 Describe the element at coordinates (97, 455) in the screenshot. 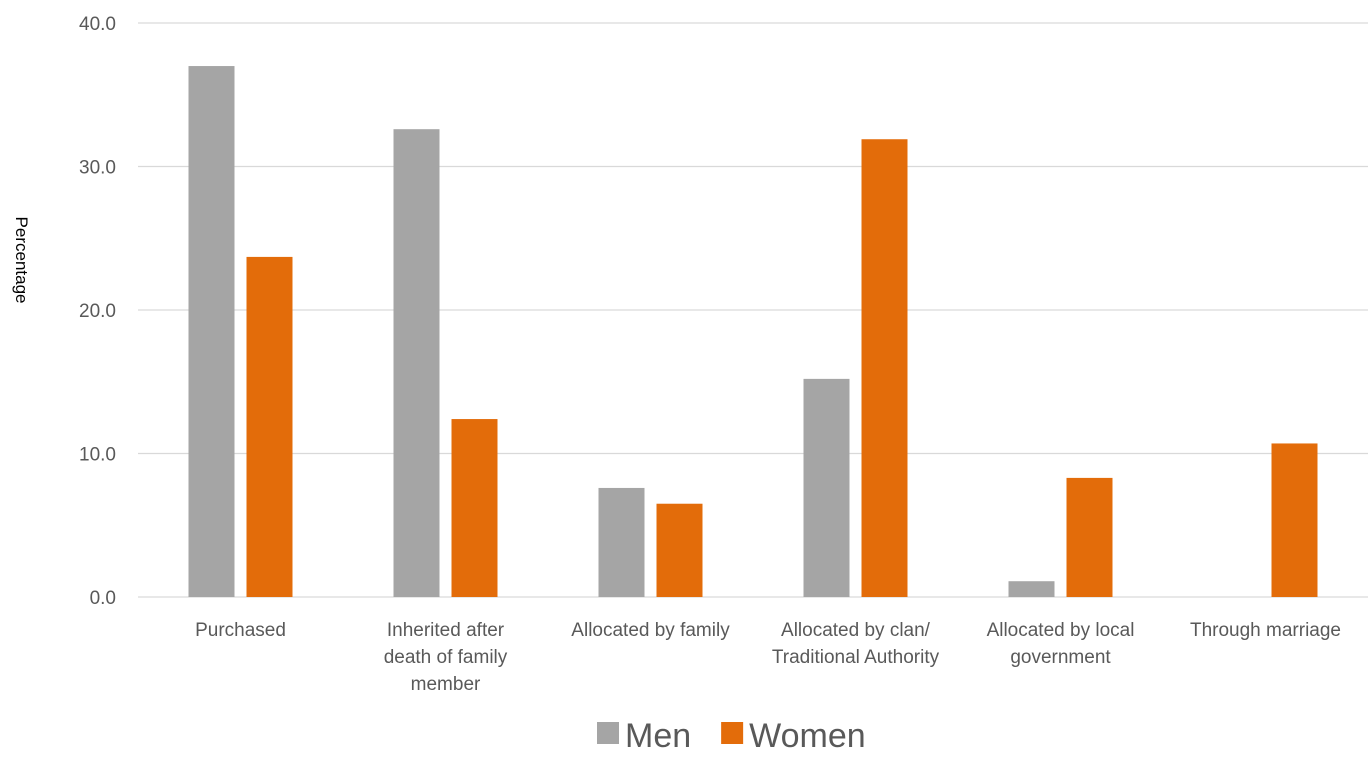

I see `y-tick-label: 10.0` at that location.